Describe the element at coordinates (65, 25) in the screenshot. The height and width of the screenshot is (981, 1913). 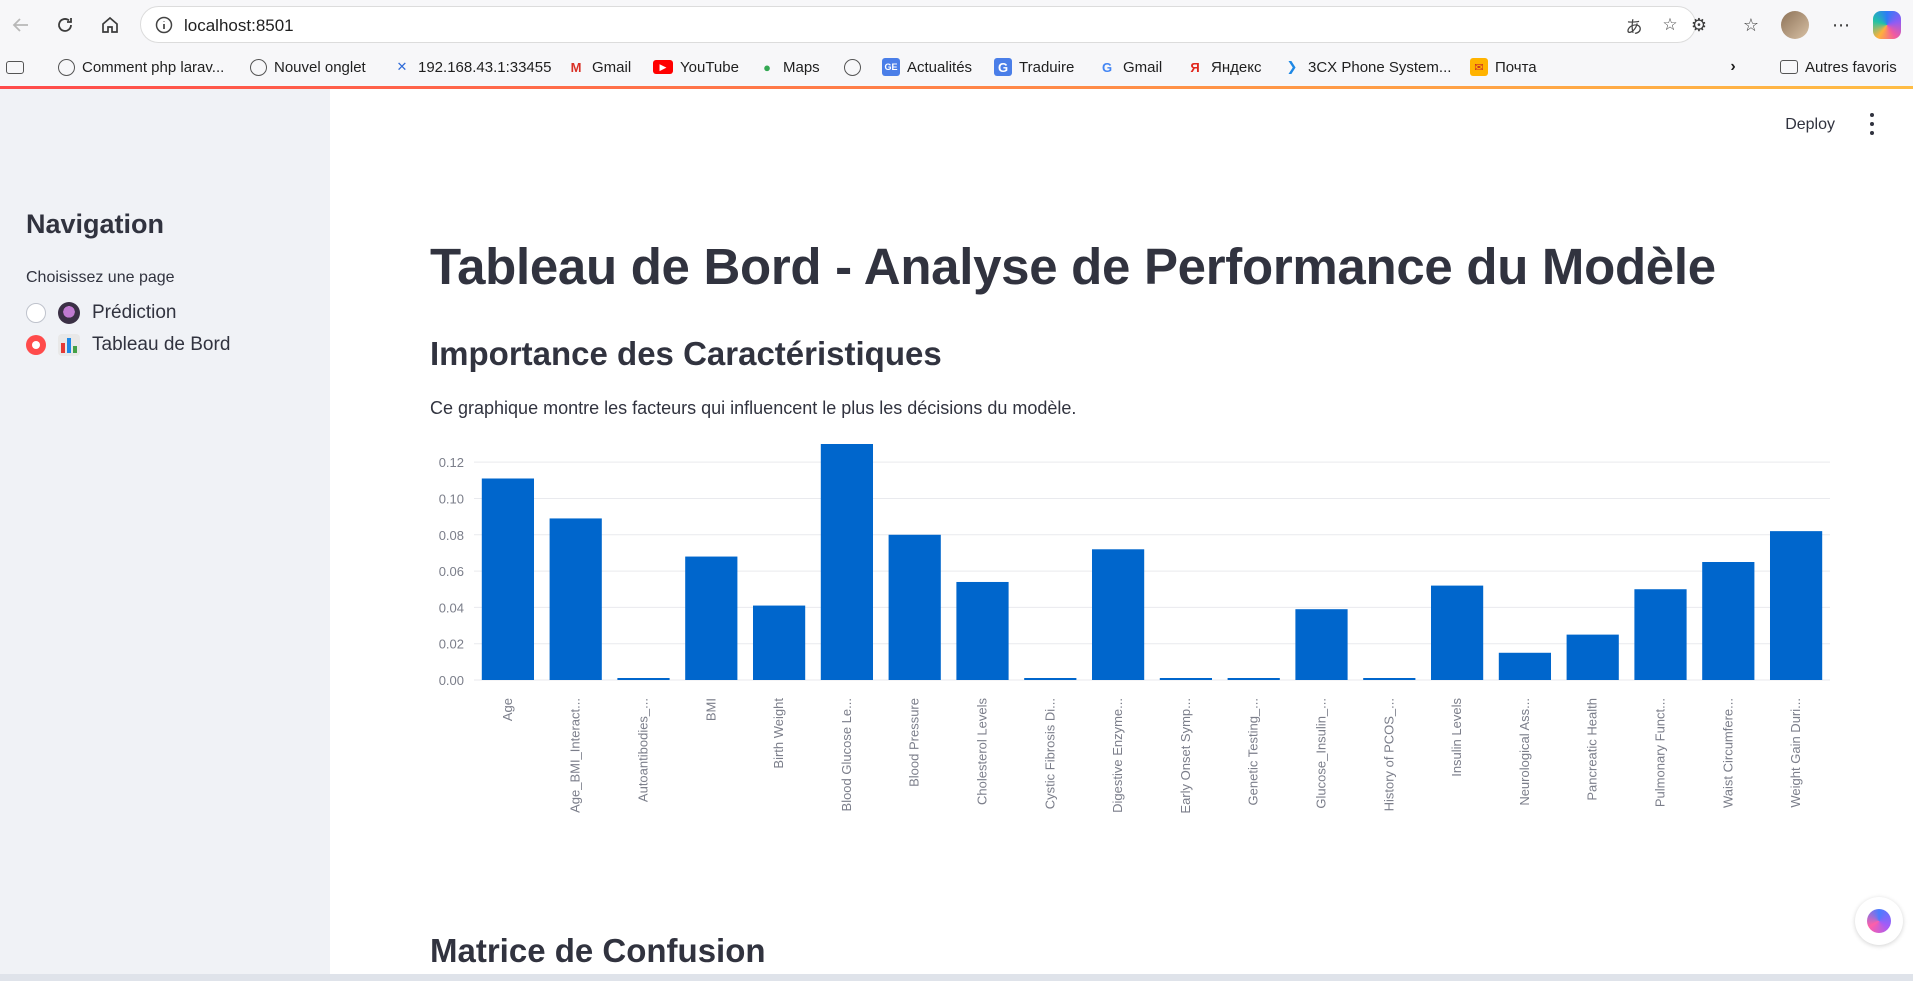
I see `refresh-icon` at that location.